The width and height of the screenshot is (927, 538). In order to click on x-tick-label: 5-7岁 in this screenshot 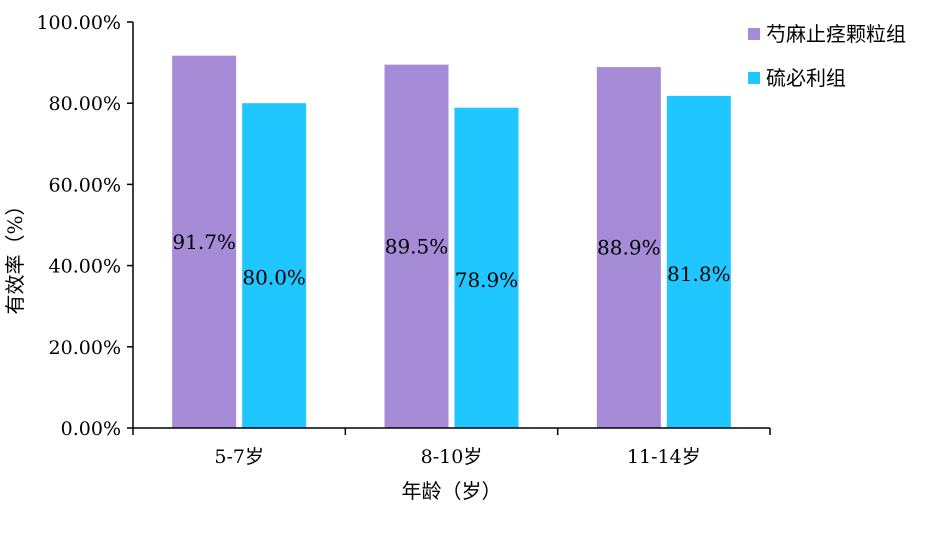, I will do `click(239, 457)`.